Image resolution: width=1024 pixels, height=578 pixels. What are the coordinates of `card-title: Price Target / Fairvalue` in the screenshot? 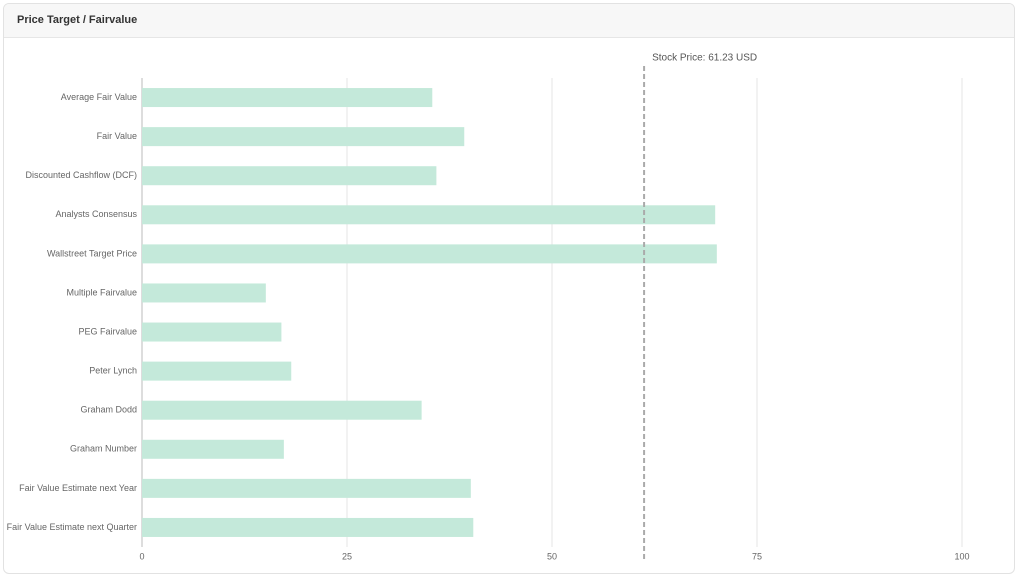 It's located at (509, 21).